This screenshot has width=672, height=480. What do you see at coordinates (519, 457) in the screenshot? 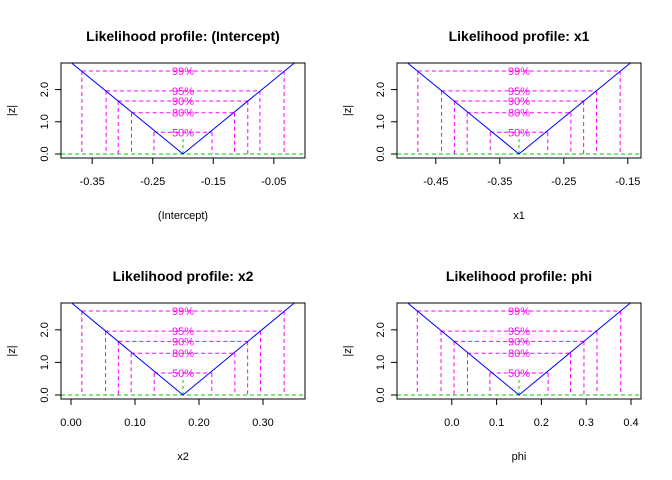
I see `x-axis-label: phi` at bounding box center [519, 457].